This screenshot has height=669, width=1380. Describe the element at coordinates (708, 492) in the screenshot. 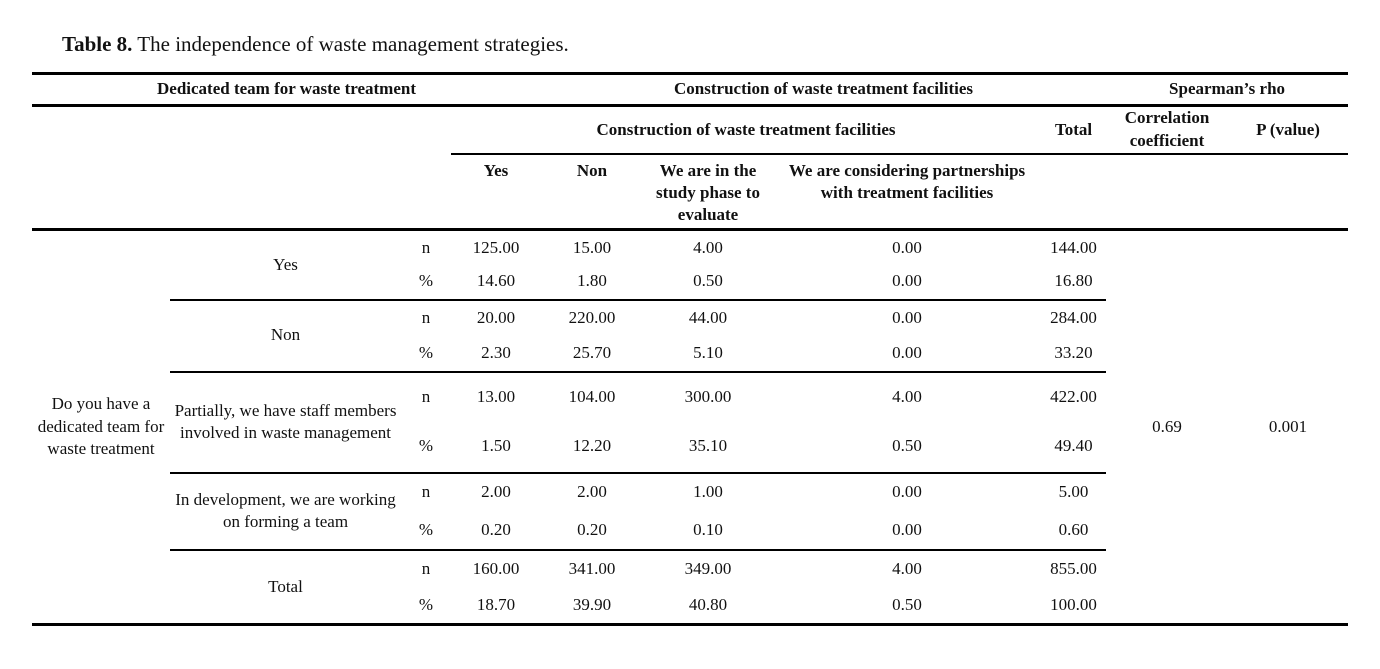

I see `data-cell: 1.00` at that location.